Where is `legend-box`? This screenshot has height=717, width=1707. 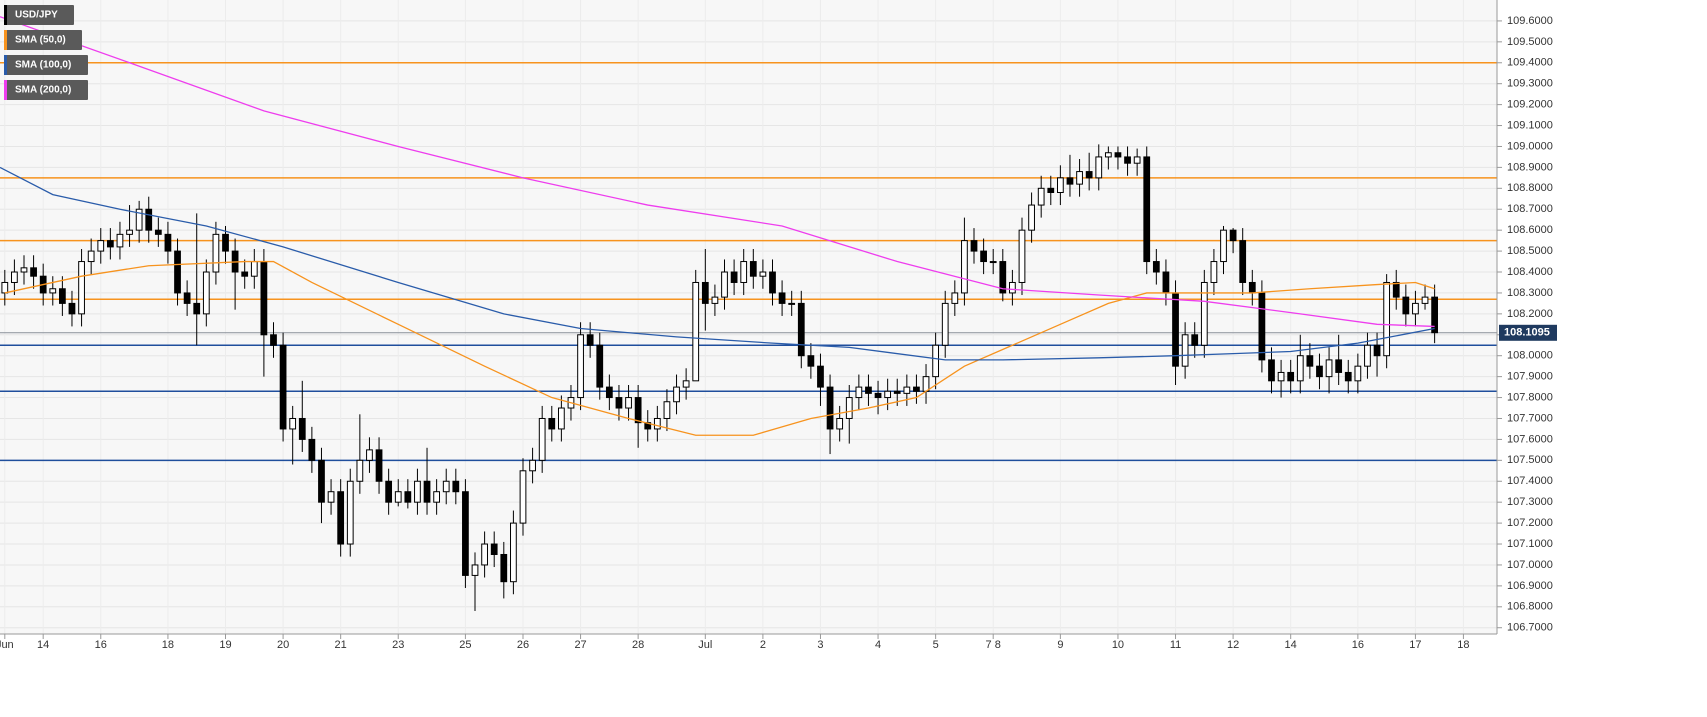
legend-box is located at coordinates (39, 15).